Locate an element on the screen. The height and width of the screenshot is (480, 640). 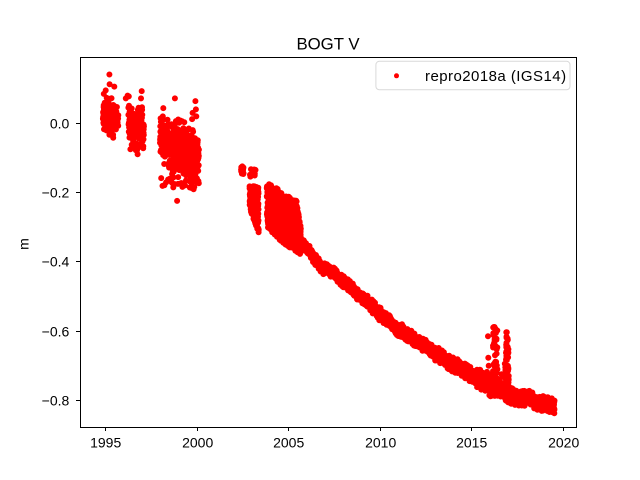
svg-text: BOGT V is located at coordinates (328, 43).